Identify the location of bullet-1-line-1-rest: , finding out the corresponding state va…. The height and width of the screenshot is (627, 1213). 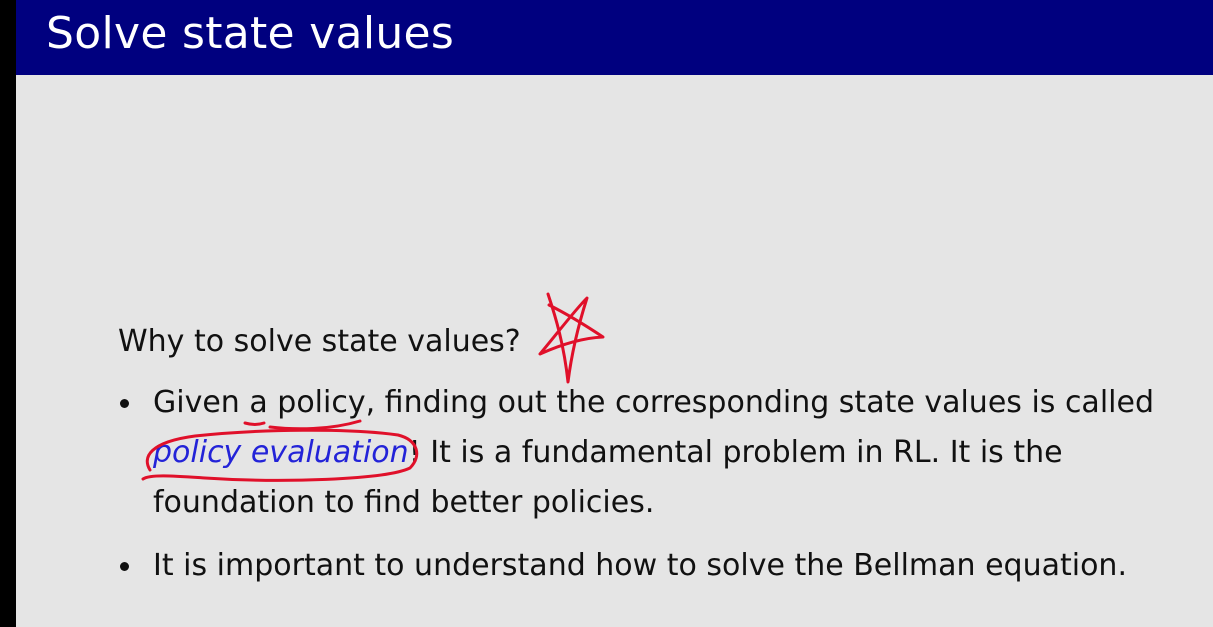
(759, 402).